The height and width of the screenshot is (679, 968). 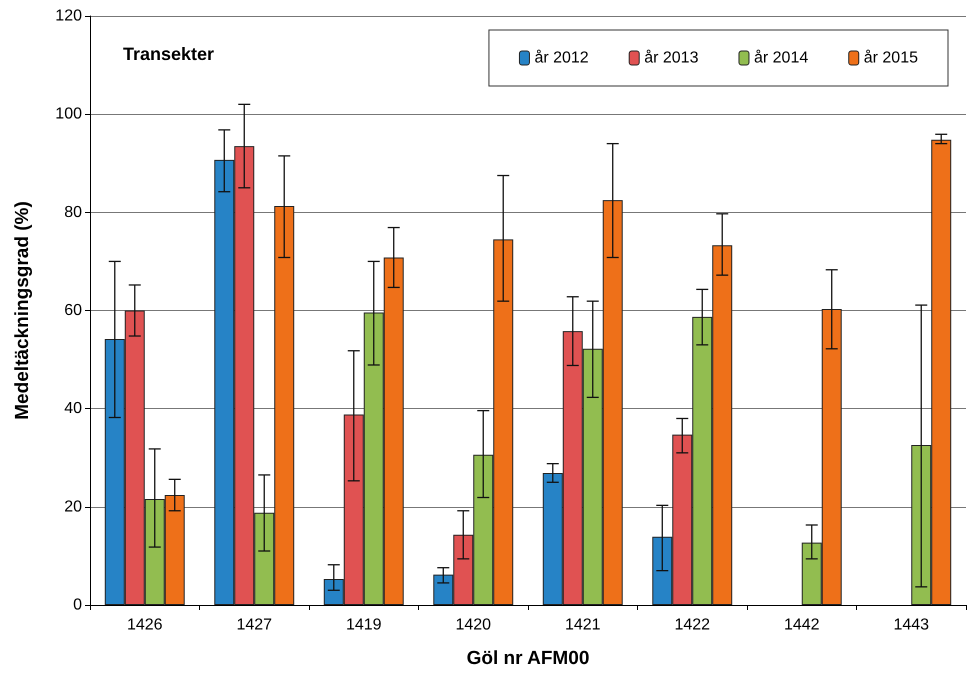 What do you see at coordinates (671, 58) in the screenshot?
I see `legend-label: år 2013` at bounding box center [671, 58].